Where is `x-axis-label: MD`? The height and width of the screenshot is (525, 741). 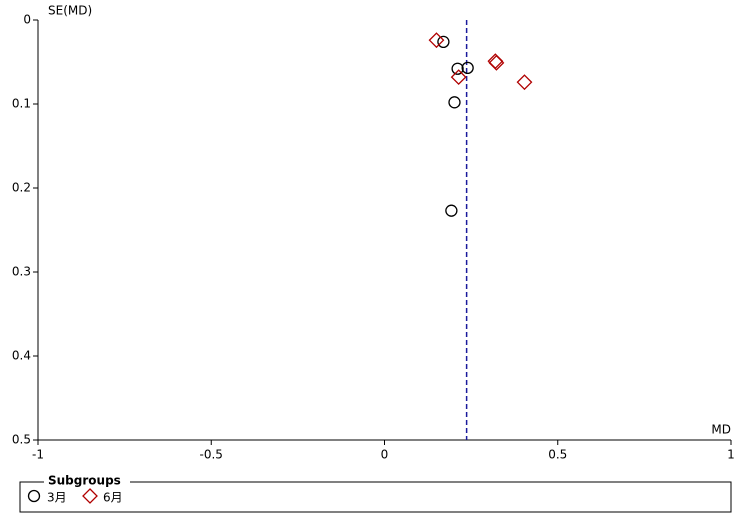 x-axis-label: MD is located at coordinates (721, 430).